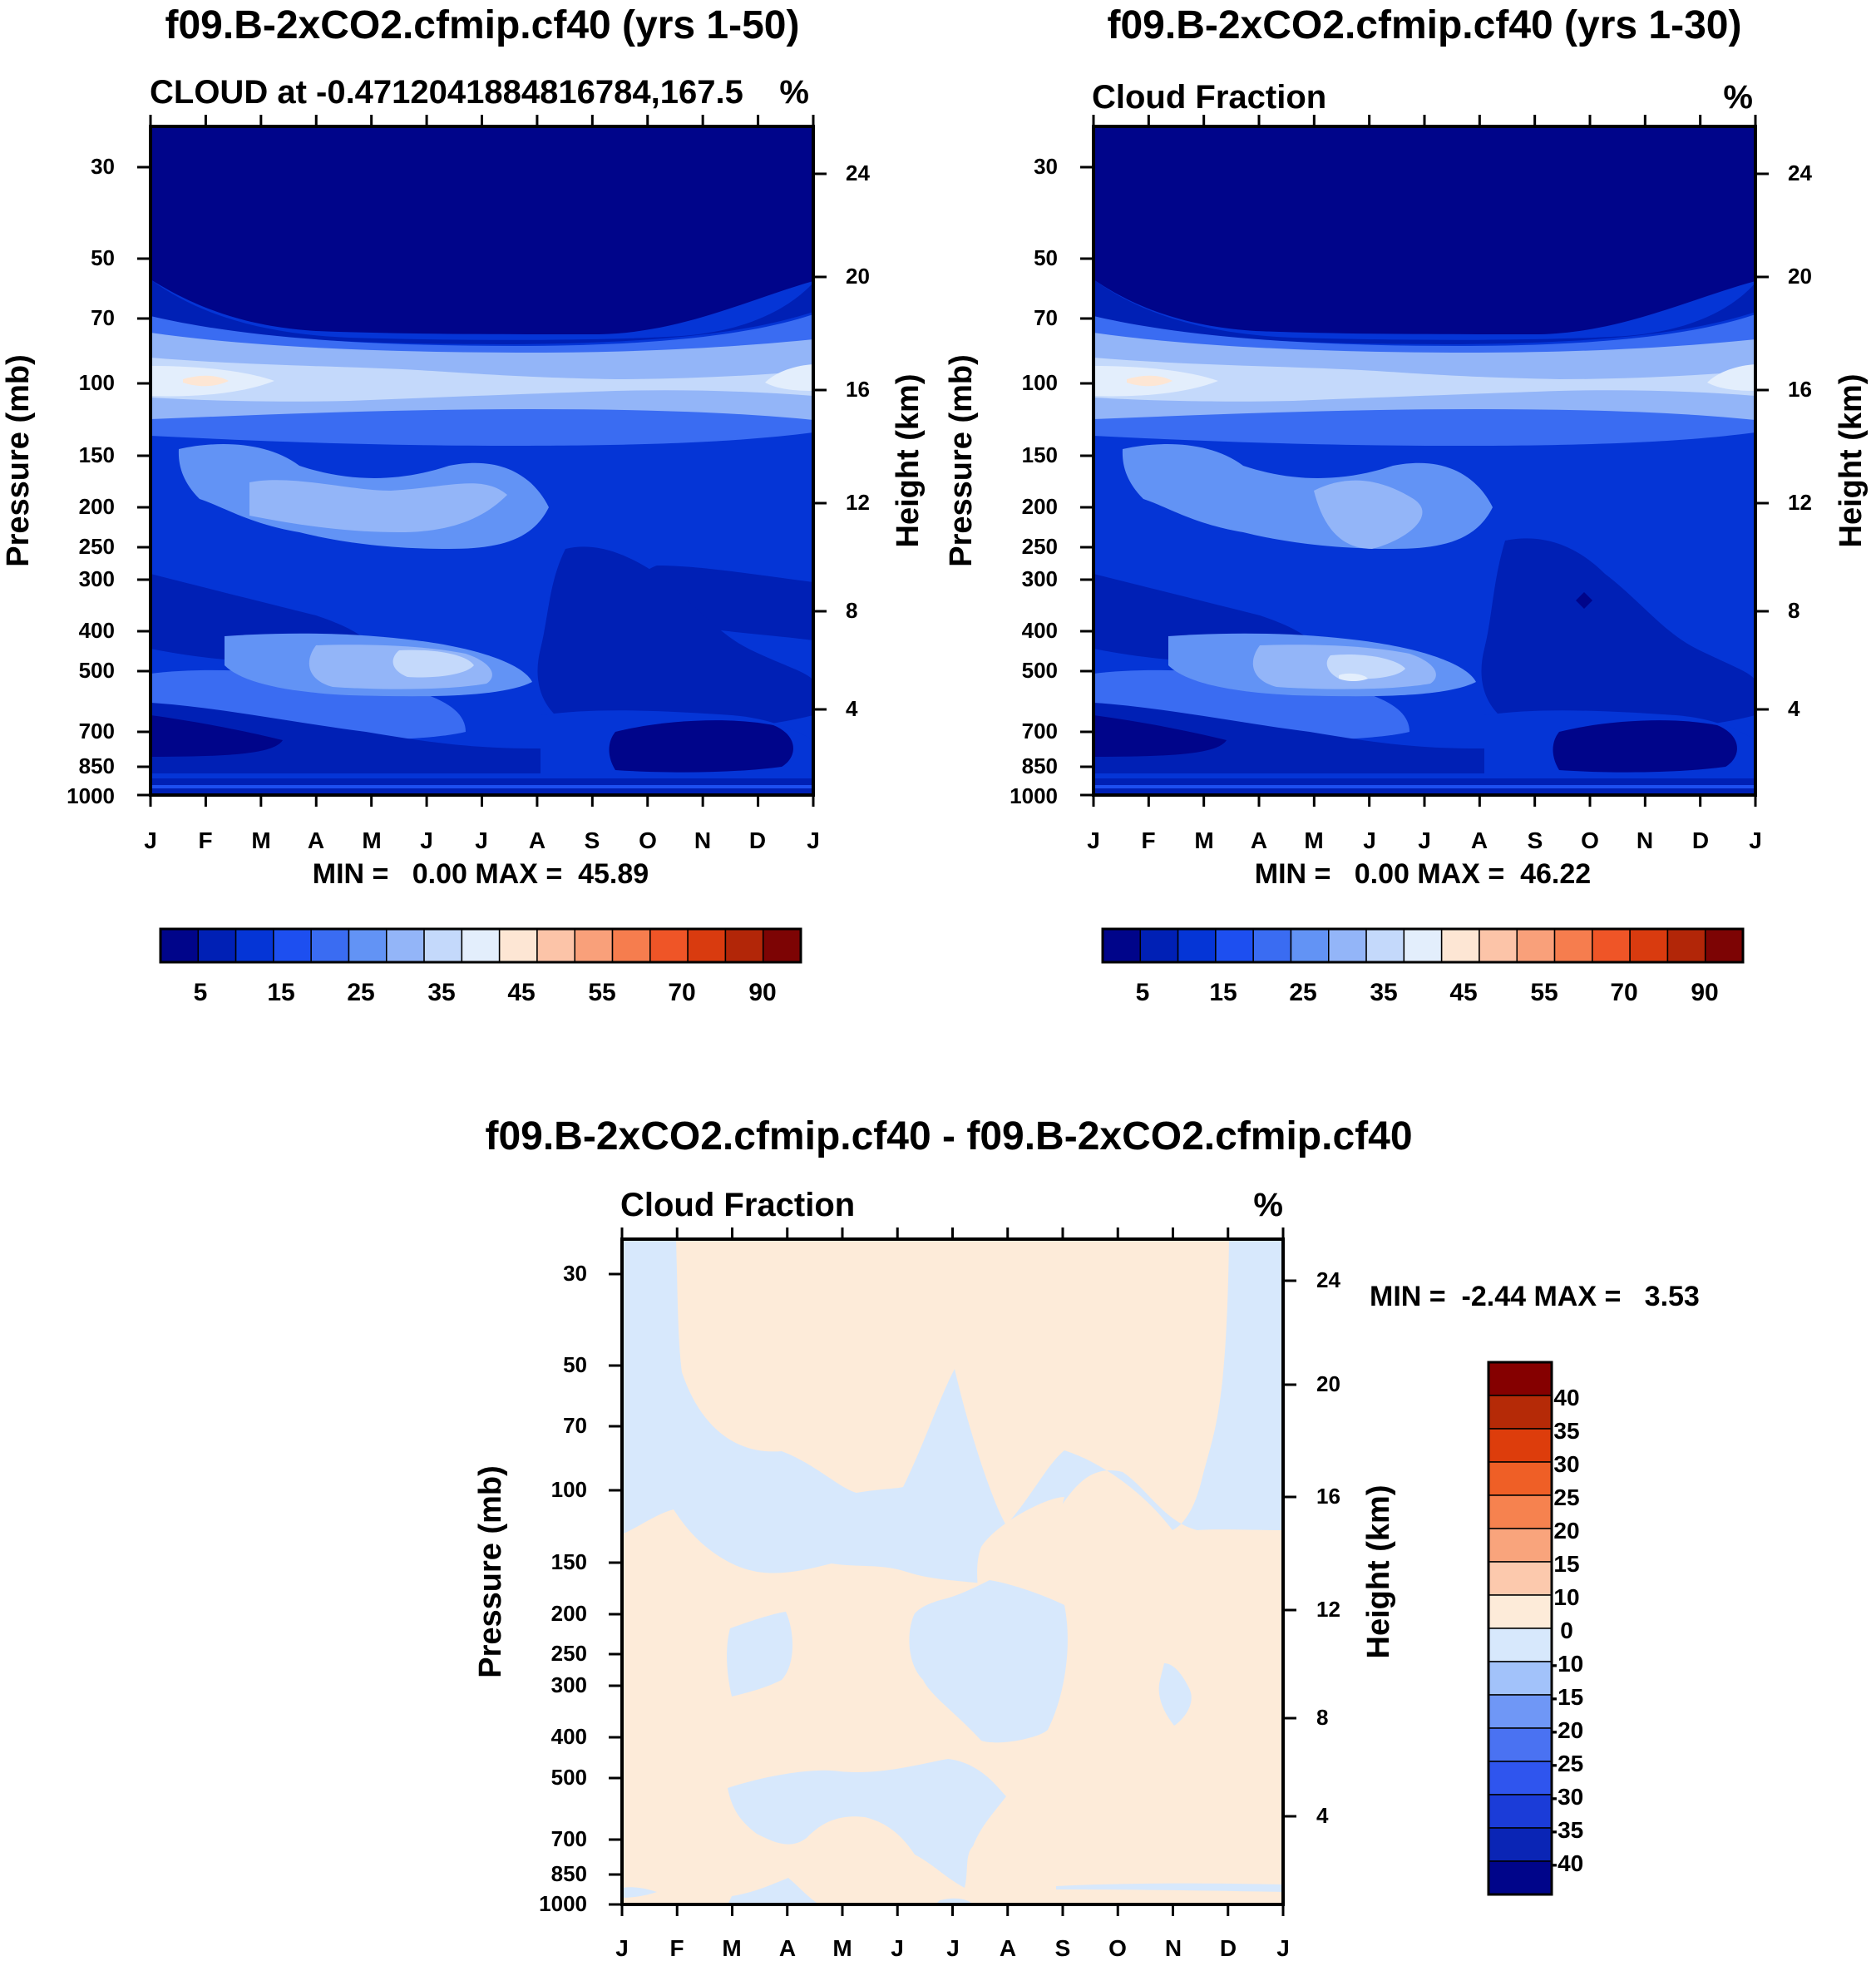 The width and height of the screenshot is (1876, 1961). What do you see at coordinates (592, 840) in the screenshot?
I see `x-tick-label: S` at bounding box center [592, 840].